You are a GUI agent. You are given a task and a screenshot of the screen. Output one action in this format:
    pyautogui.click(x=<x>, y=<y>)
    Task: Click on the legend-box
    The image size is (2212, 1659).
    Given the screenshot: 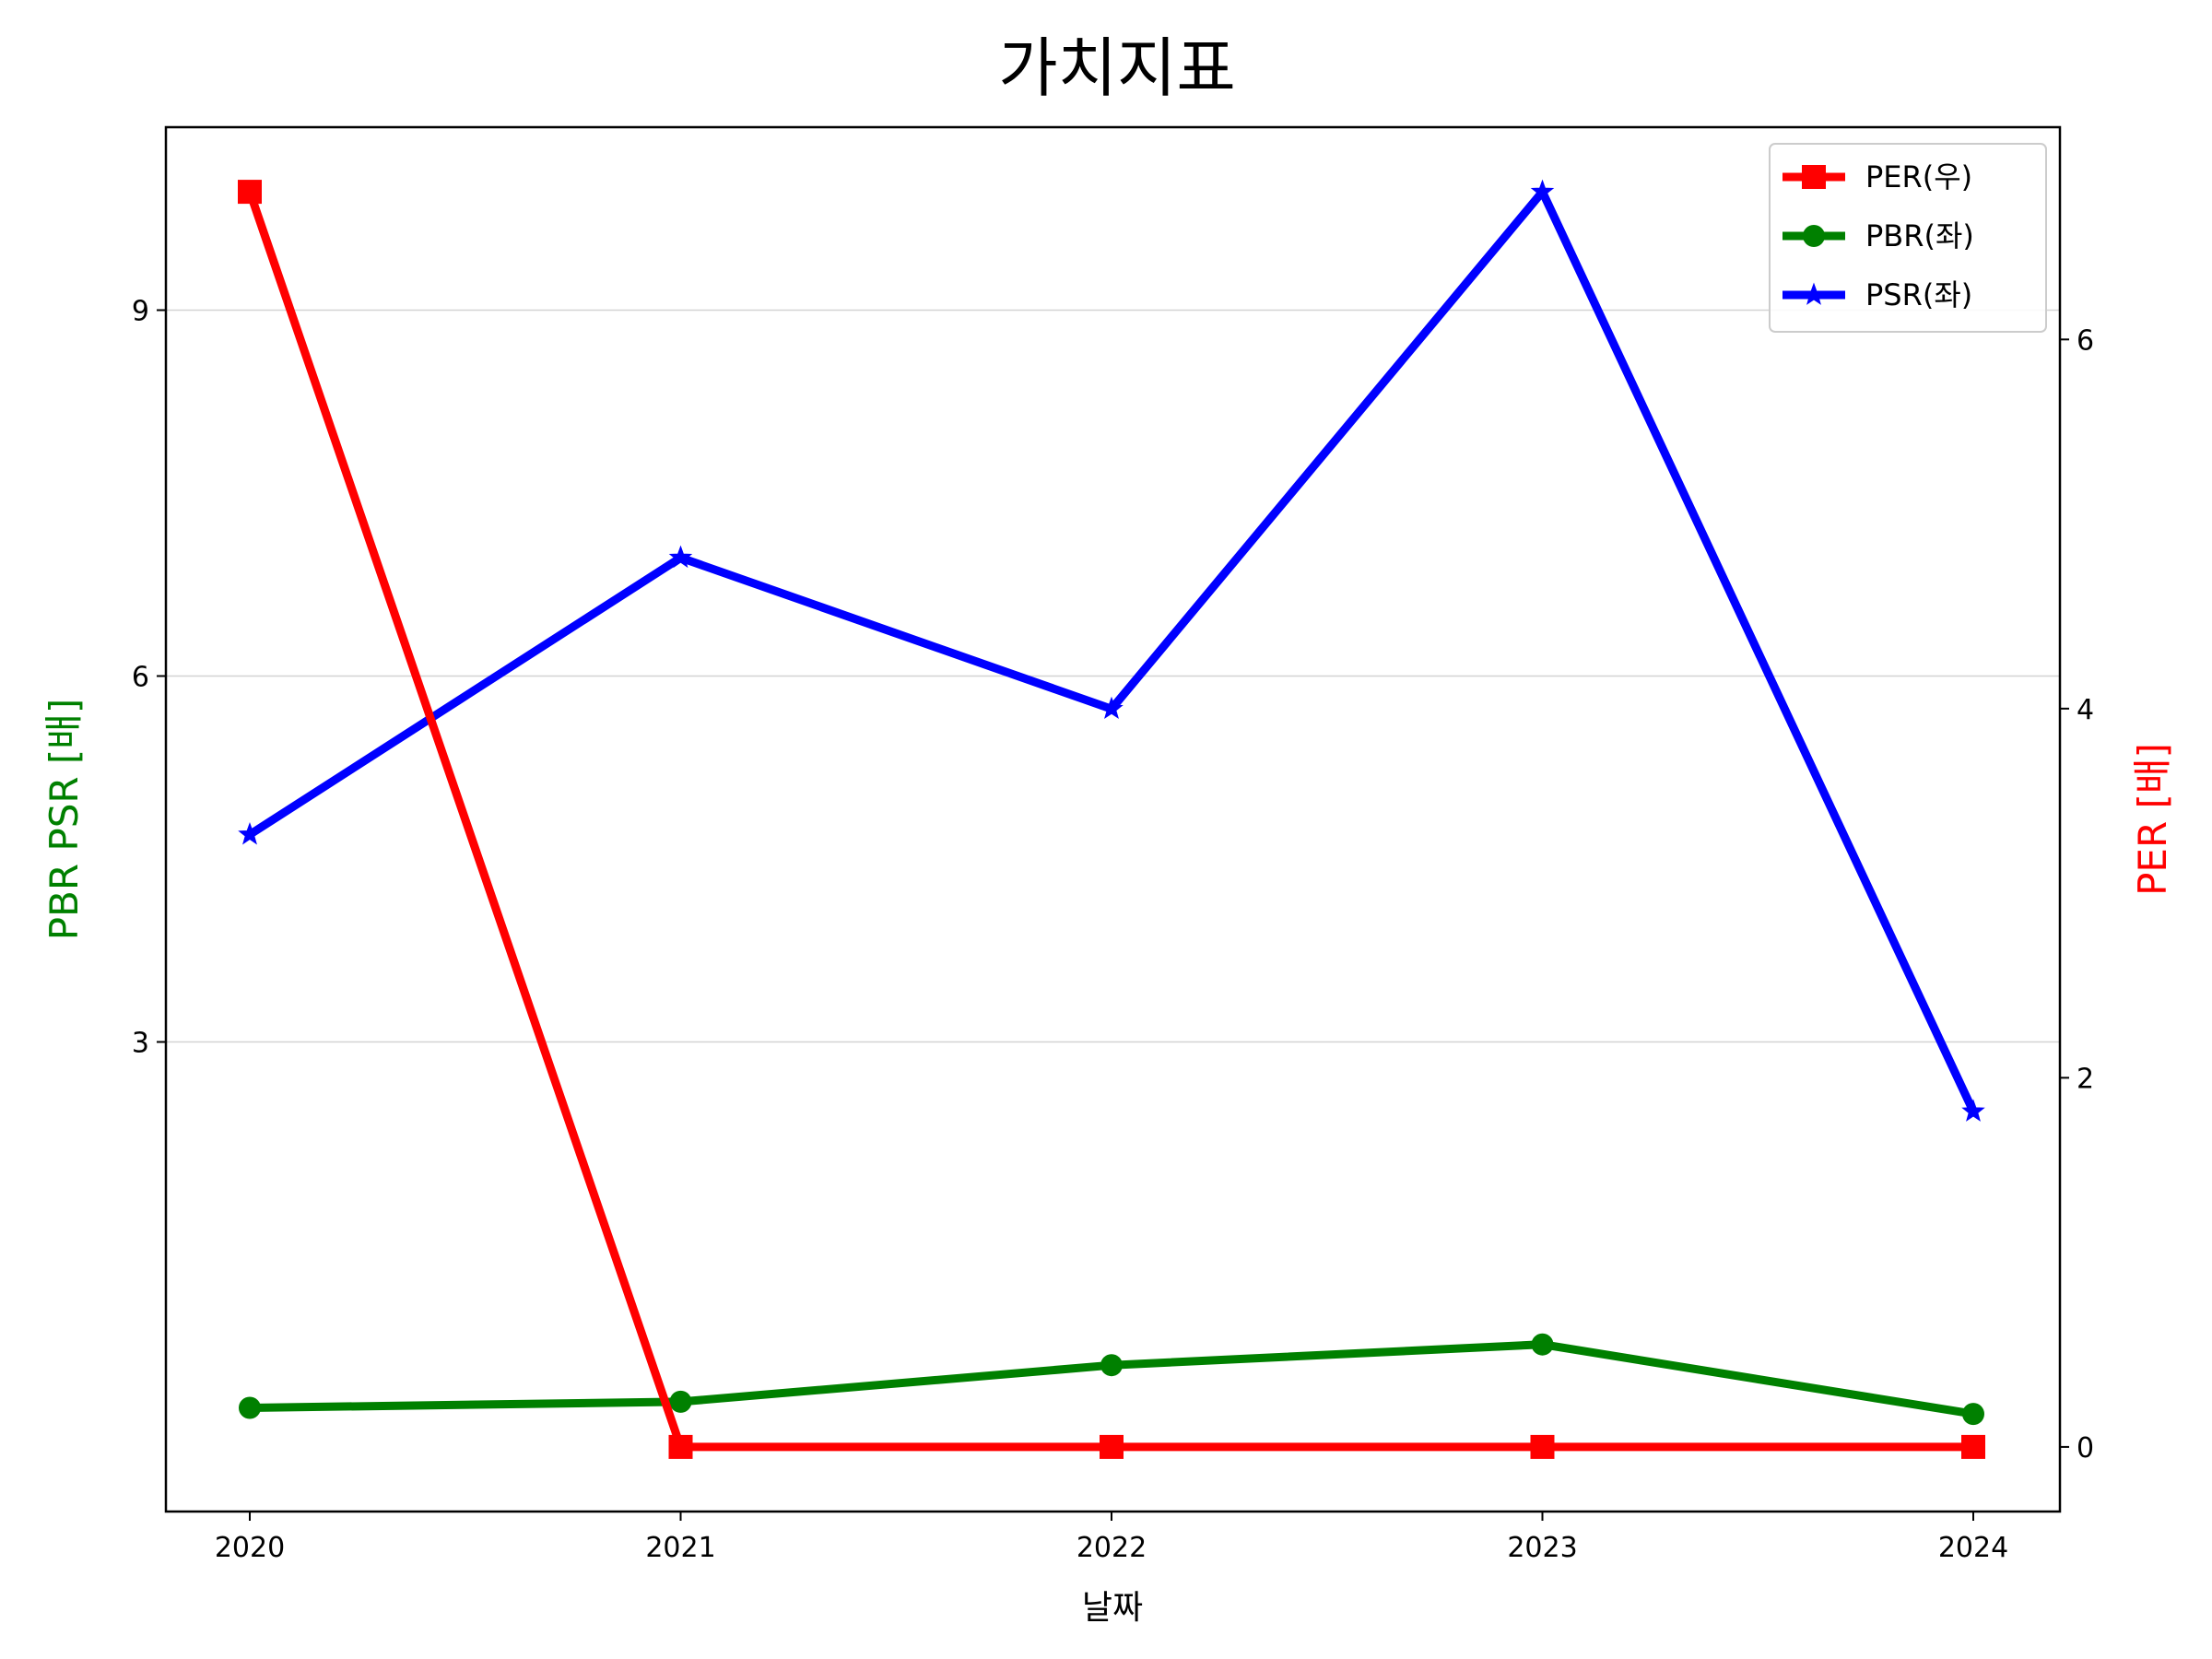 What is the action you would take?
    pyautogui.click(x=1908, y=238)
    